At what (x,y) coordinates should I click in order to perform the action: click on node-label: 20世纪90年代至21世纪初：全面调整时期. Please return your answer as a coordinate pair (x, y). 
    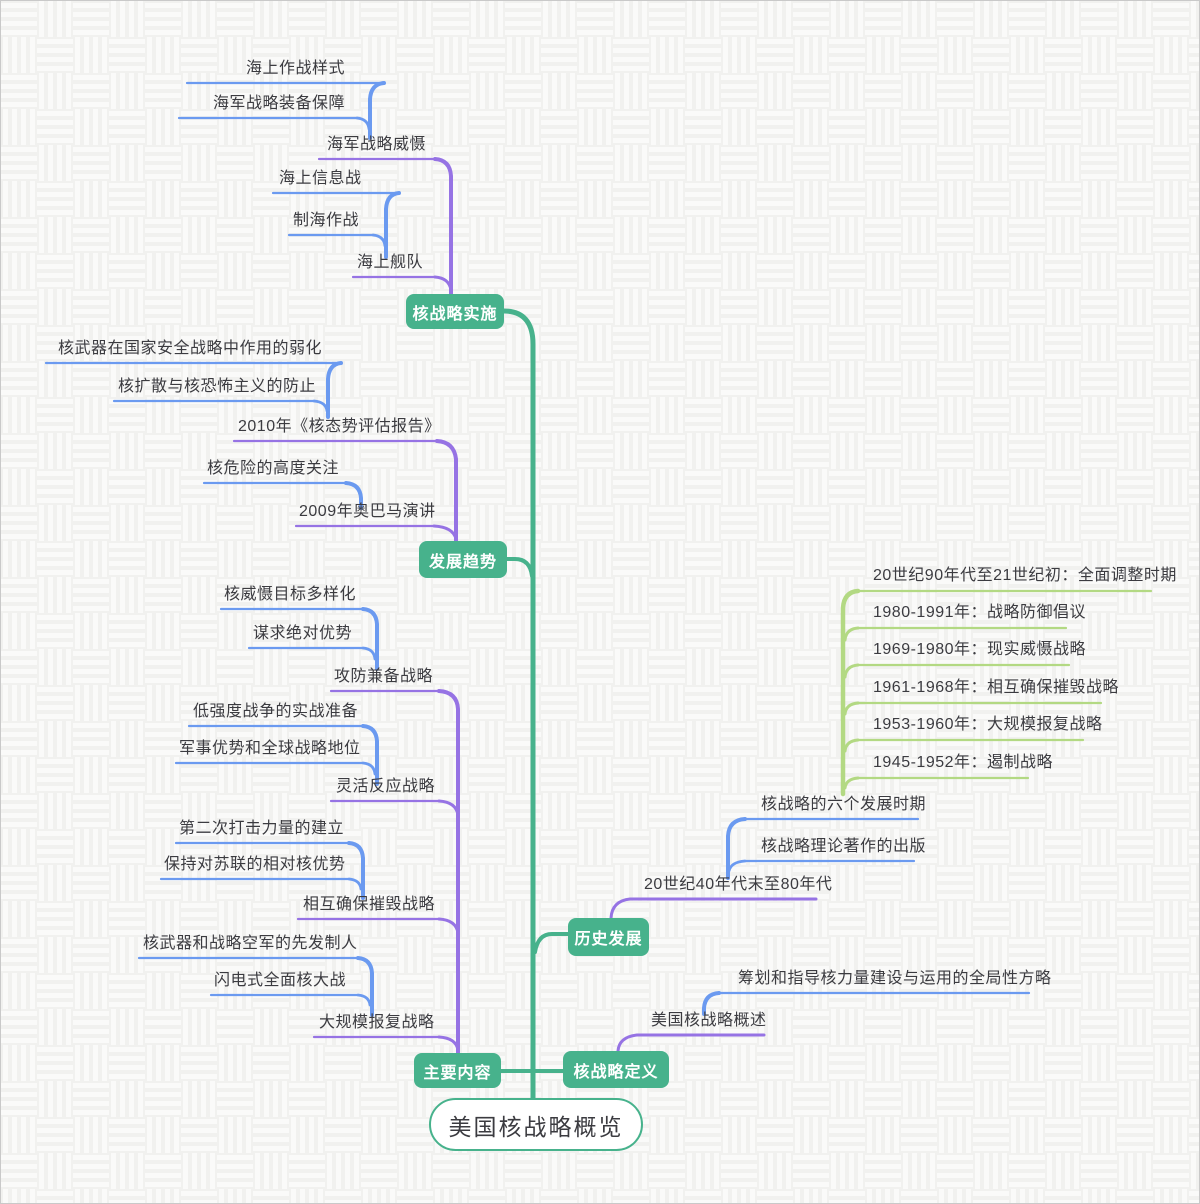
    Looking at the image, I should click on (1025, 575).